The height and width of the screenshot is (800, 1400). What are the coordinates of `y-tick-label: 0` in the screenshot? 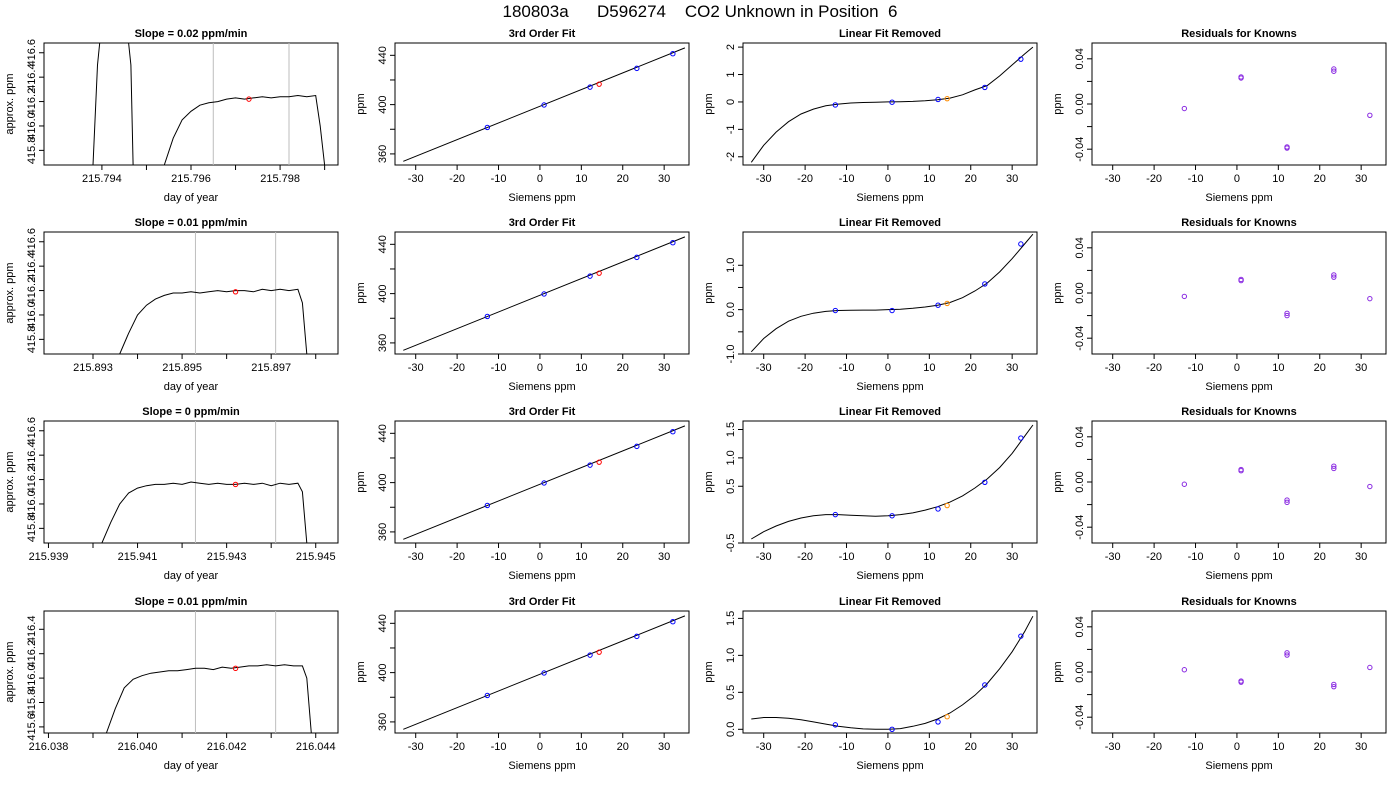 It's located at (731, 102).